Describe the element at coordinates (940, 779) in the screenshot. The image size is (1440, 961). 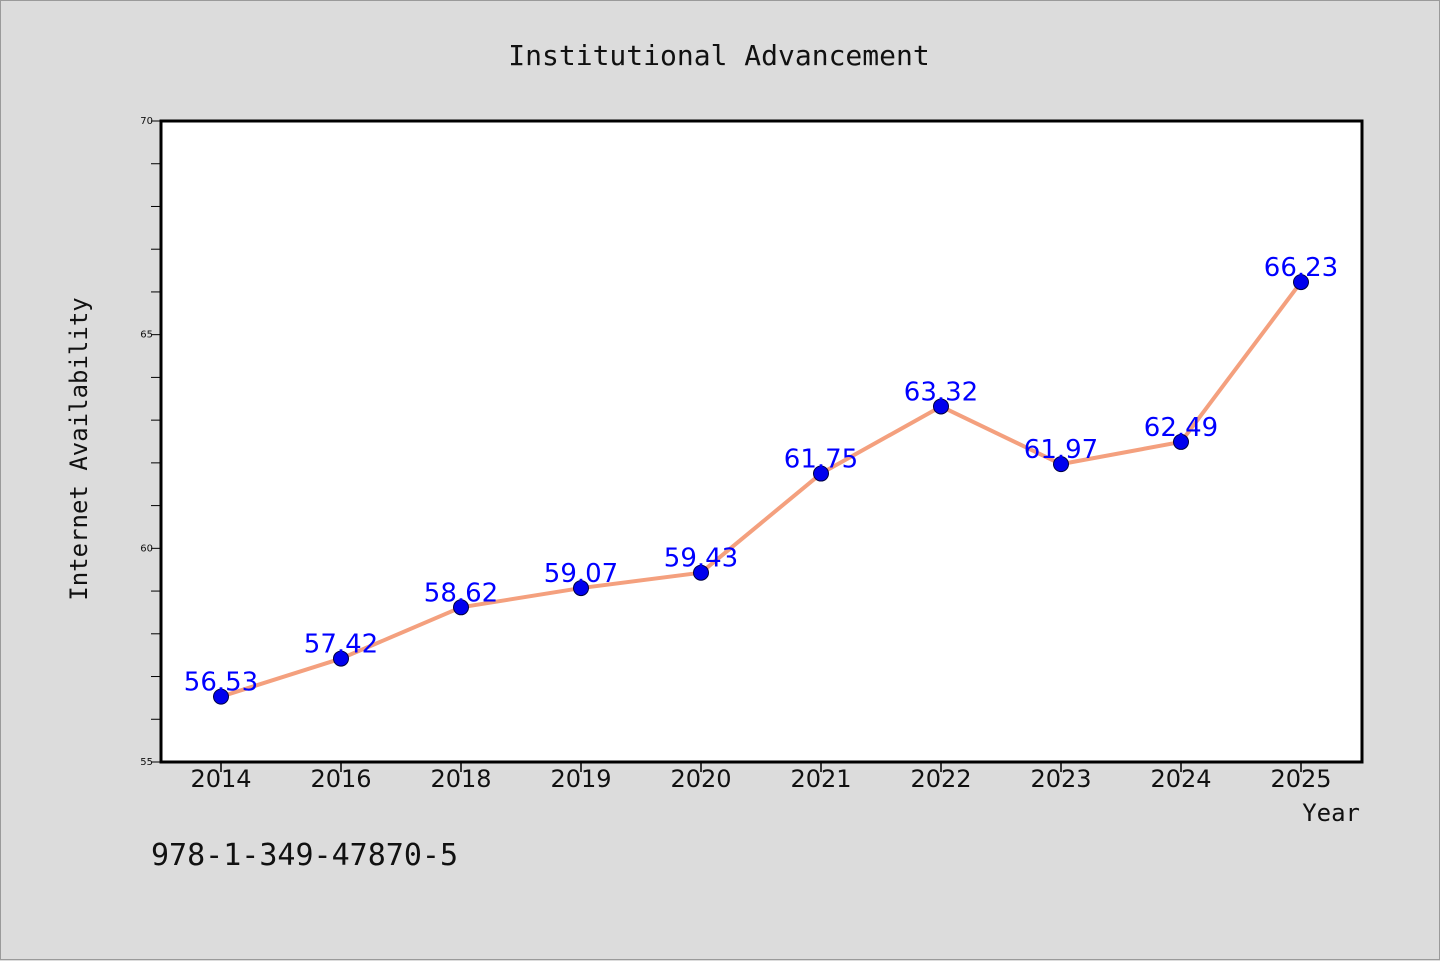
I see `x-tick-label: 2022` at that location.